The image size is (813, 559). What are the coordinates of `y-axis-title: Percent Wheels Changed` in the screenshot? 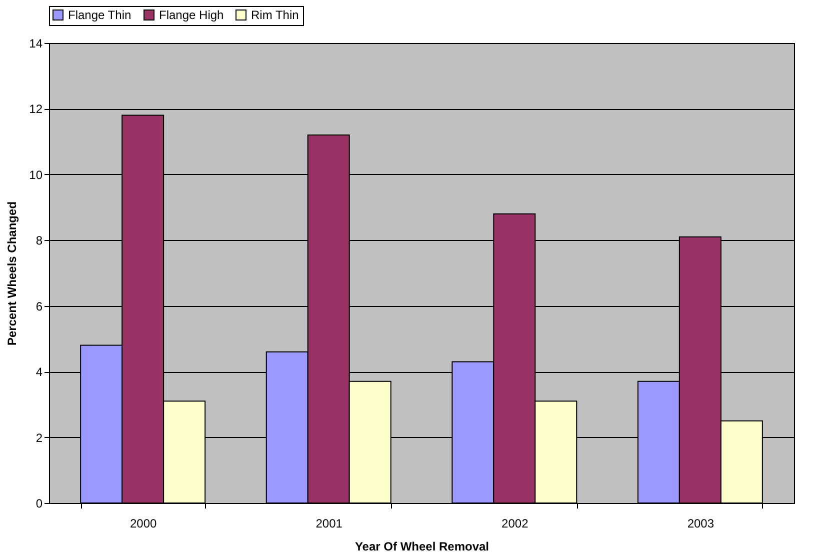 It's located at (12, 273).